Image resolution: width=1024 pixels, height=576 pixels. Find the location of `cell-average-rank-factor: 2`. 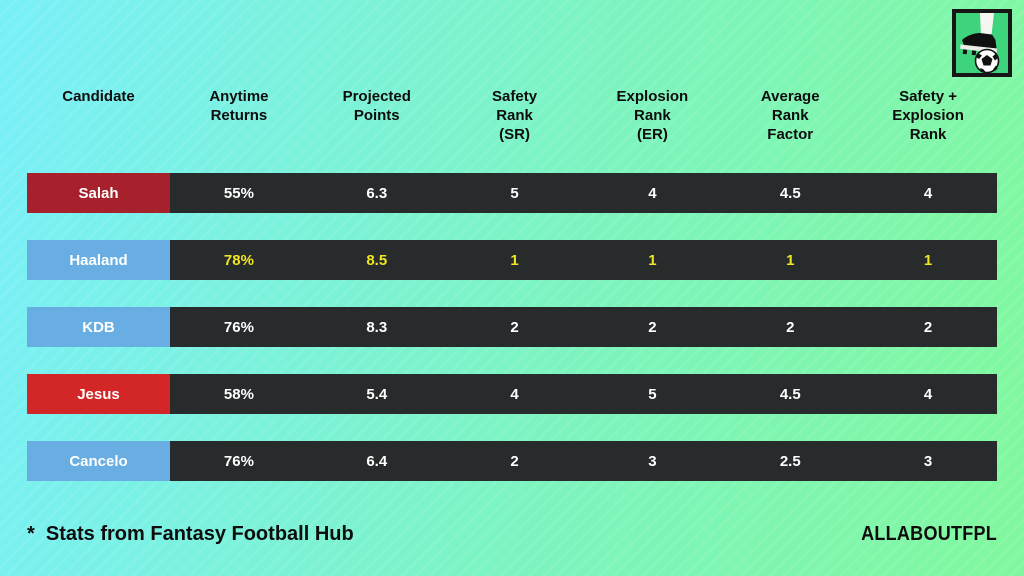

cell-average-rank-factor: 2 is located at coordinates (790, 327).